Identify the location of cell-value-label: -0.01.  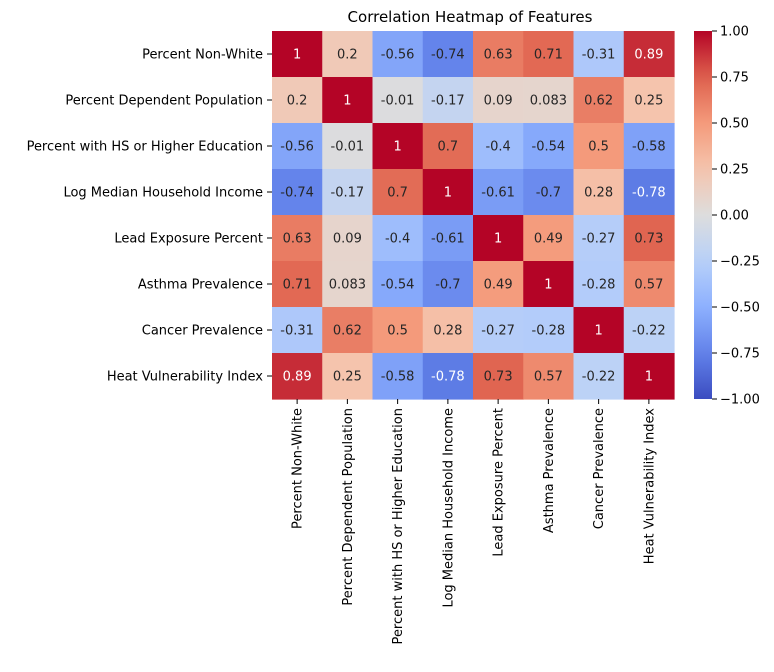
(398, 101).